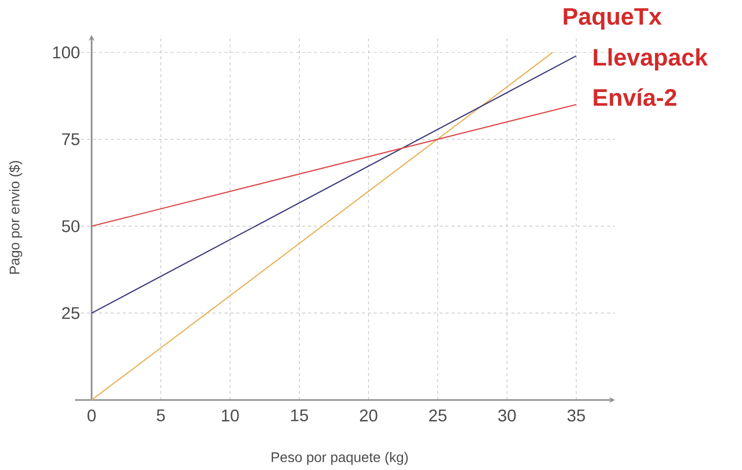  What do you see at coordinates (340, 458) in the screenshot?
I see `x-axis-title: Peso por paquete (kg)` at bounding box center [340, 458].